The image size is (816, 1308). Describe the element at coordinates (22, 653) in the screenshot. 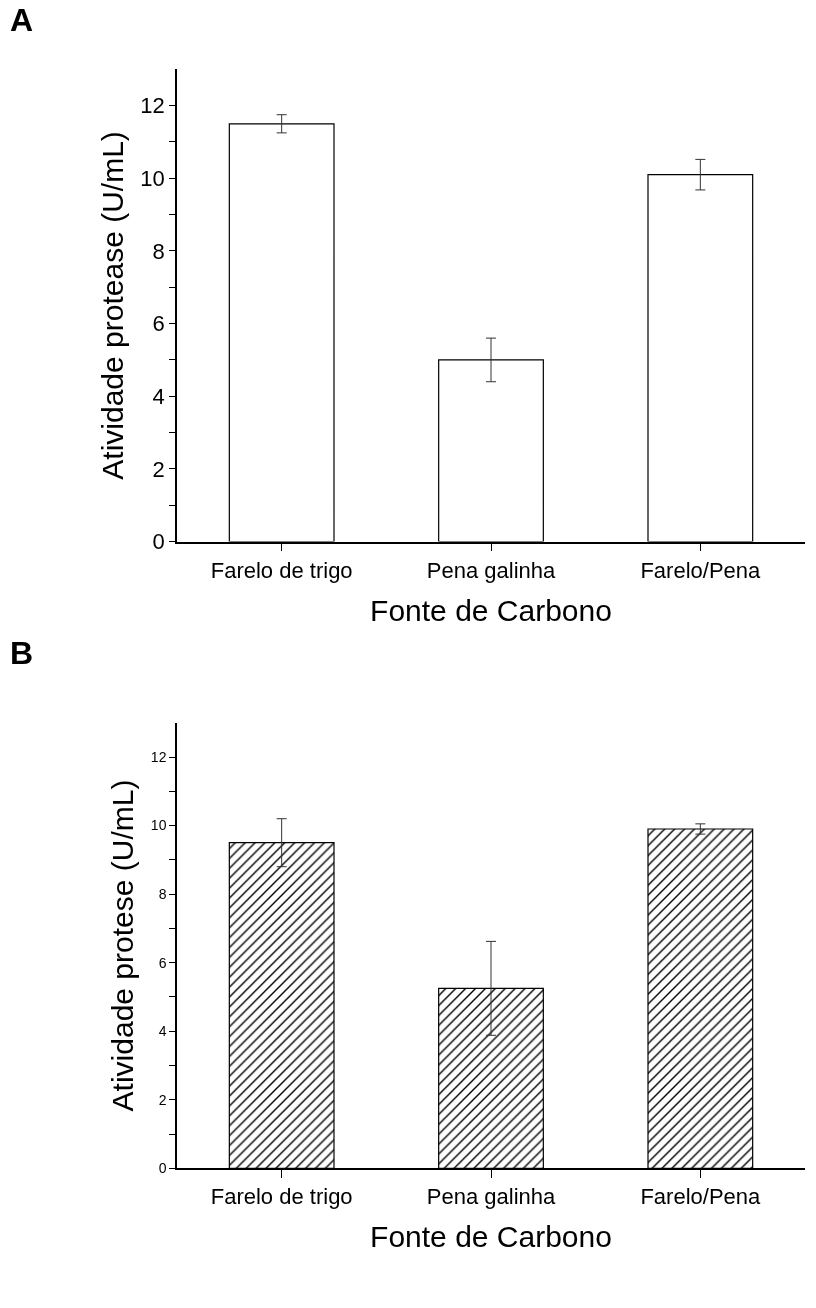

I see `chart-title: B` at that location.